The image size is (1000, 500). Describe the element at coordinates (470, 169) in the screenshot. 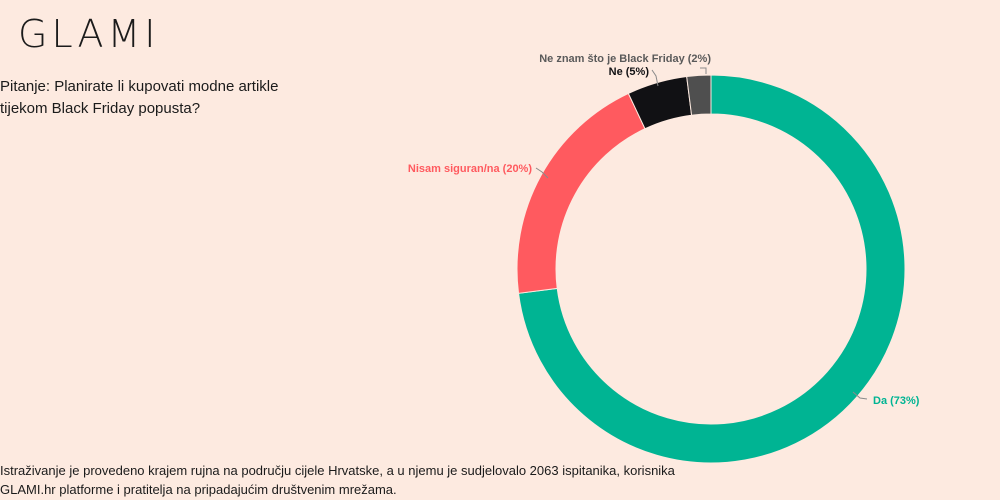

I see `slice-label: Nisam siguran/na (20%)` at that location.